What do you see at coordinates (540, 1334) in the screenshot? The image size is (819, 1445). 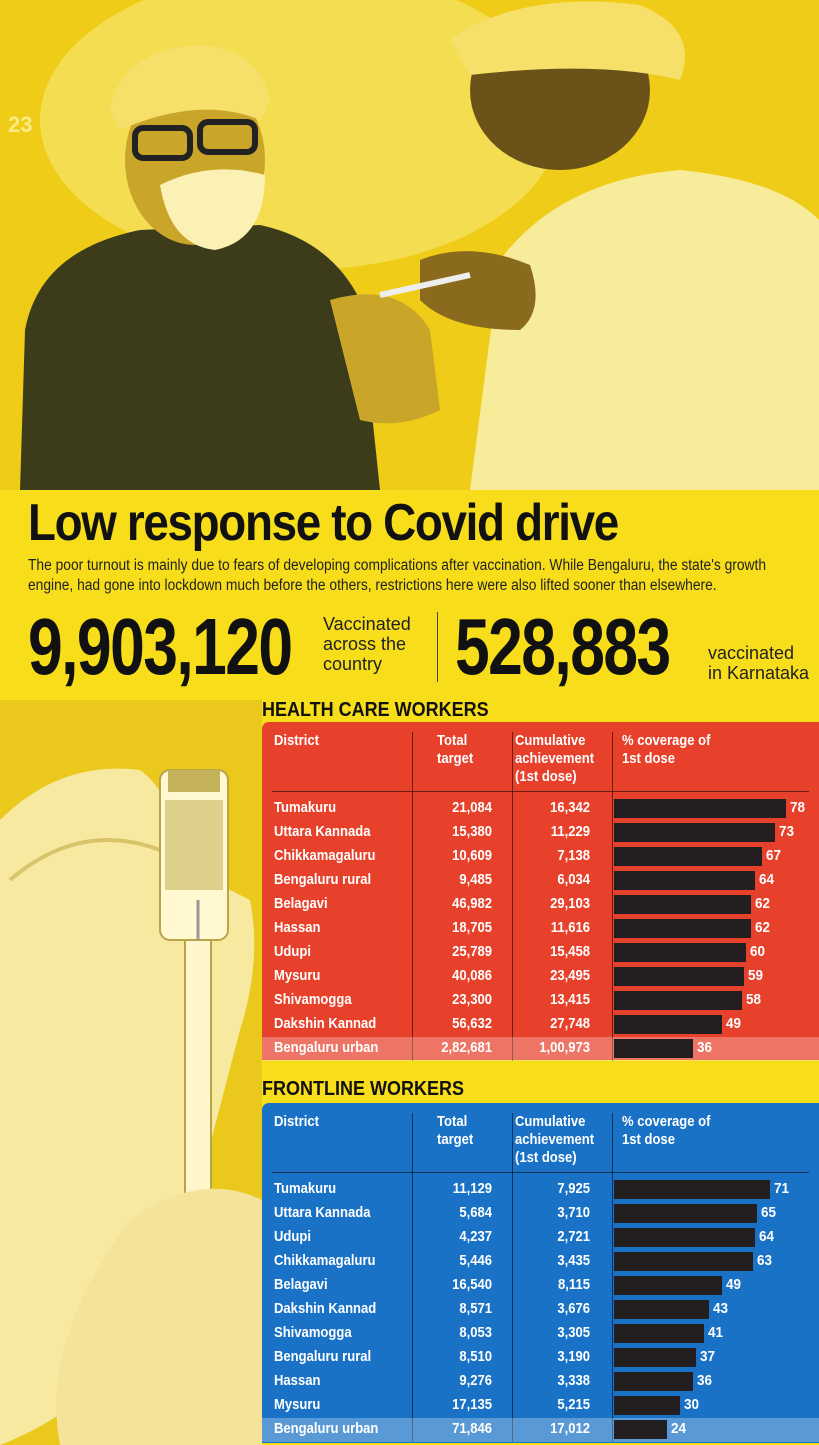 I see `table-row: Shivamogga 8,053 3,305 41` at bounding box center [540, 1334].